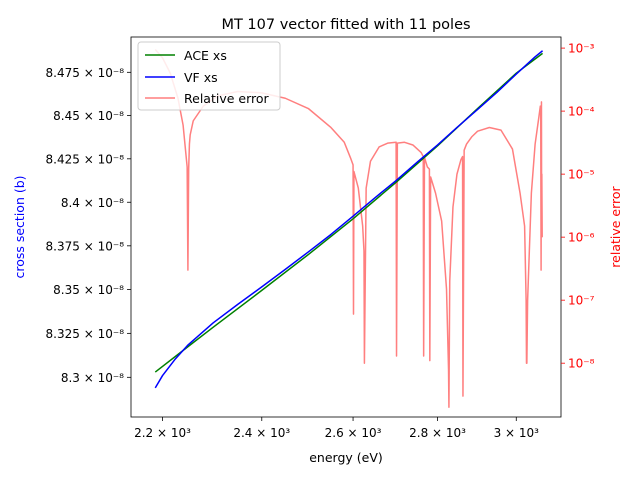 This screenshot has width=640, height=480. I want to click on right-y-tick-label: 10⁻⁴, so click(581, 112).